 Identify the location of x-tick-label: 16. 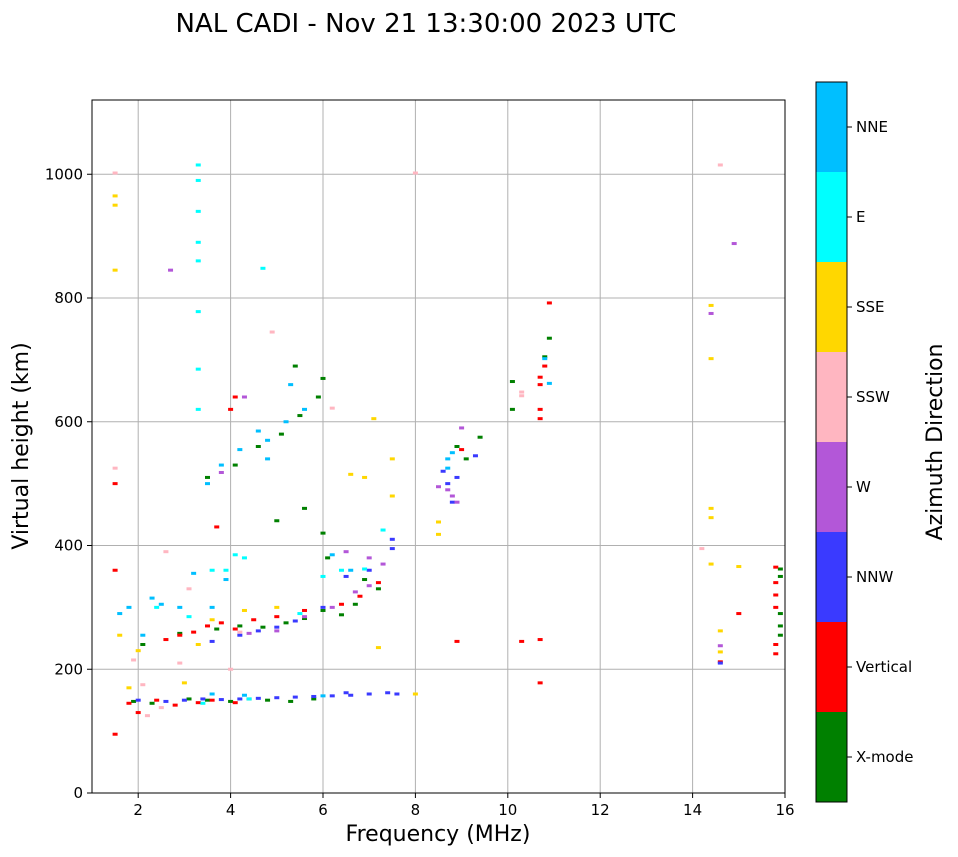
(784, 810).